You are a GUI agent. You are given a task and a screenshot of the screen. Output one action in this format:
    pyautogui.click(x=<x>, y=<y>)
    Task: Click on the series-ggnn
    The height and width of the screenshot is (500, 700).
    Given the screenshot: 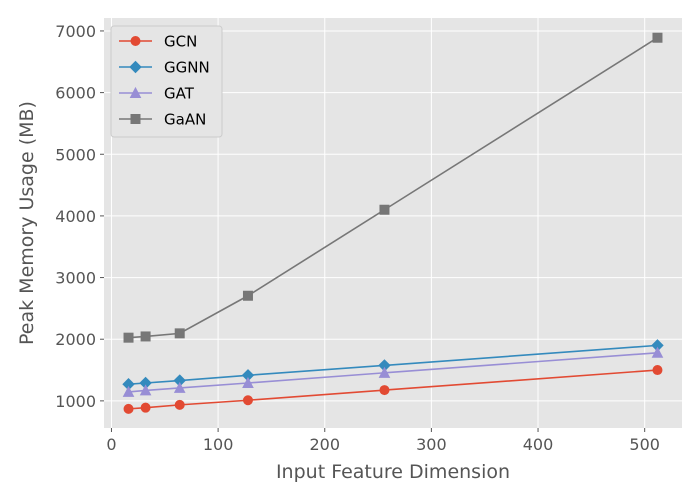 What is the action you would take?
    pyautogui.click(x=393, y=365)
    